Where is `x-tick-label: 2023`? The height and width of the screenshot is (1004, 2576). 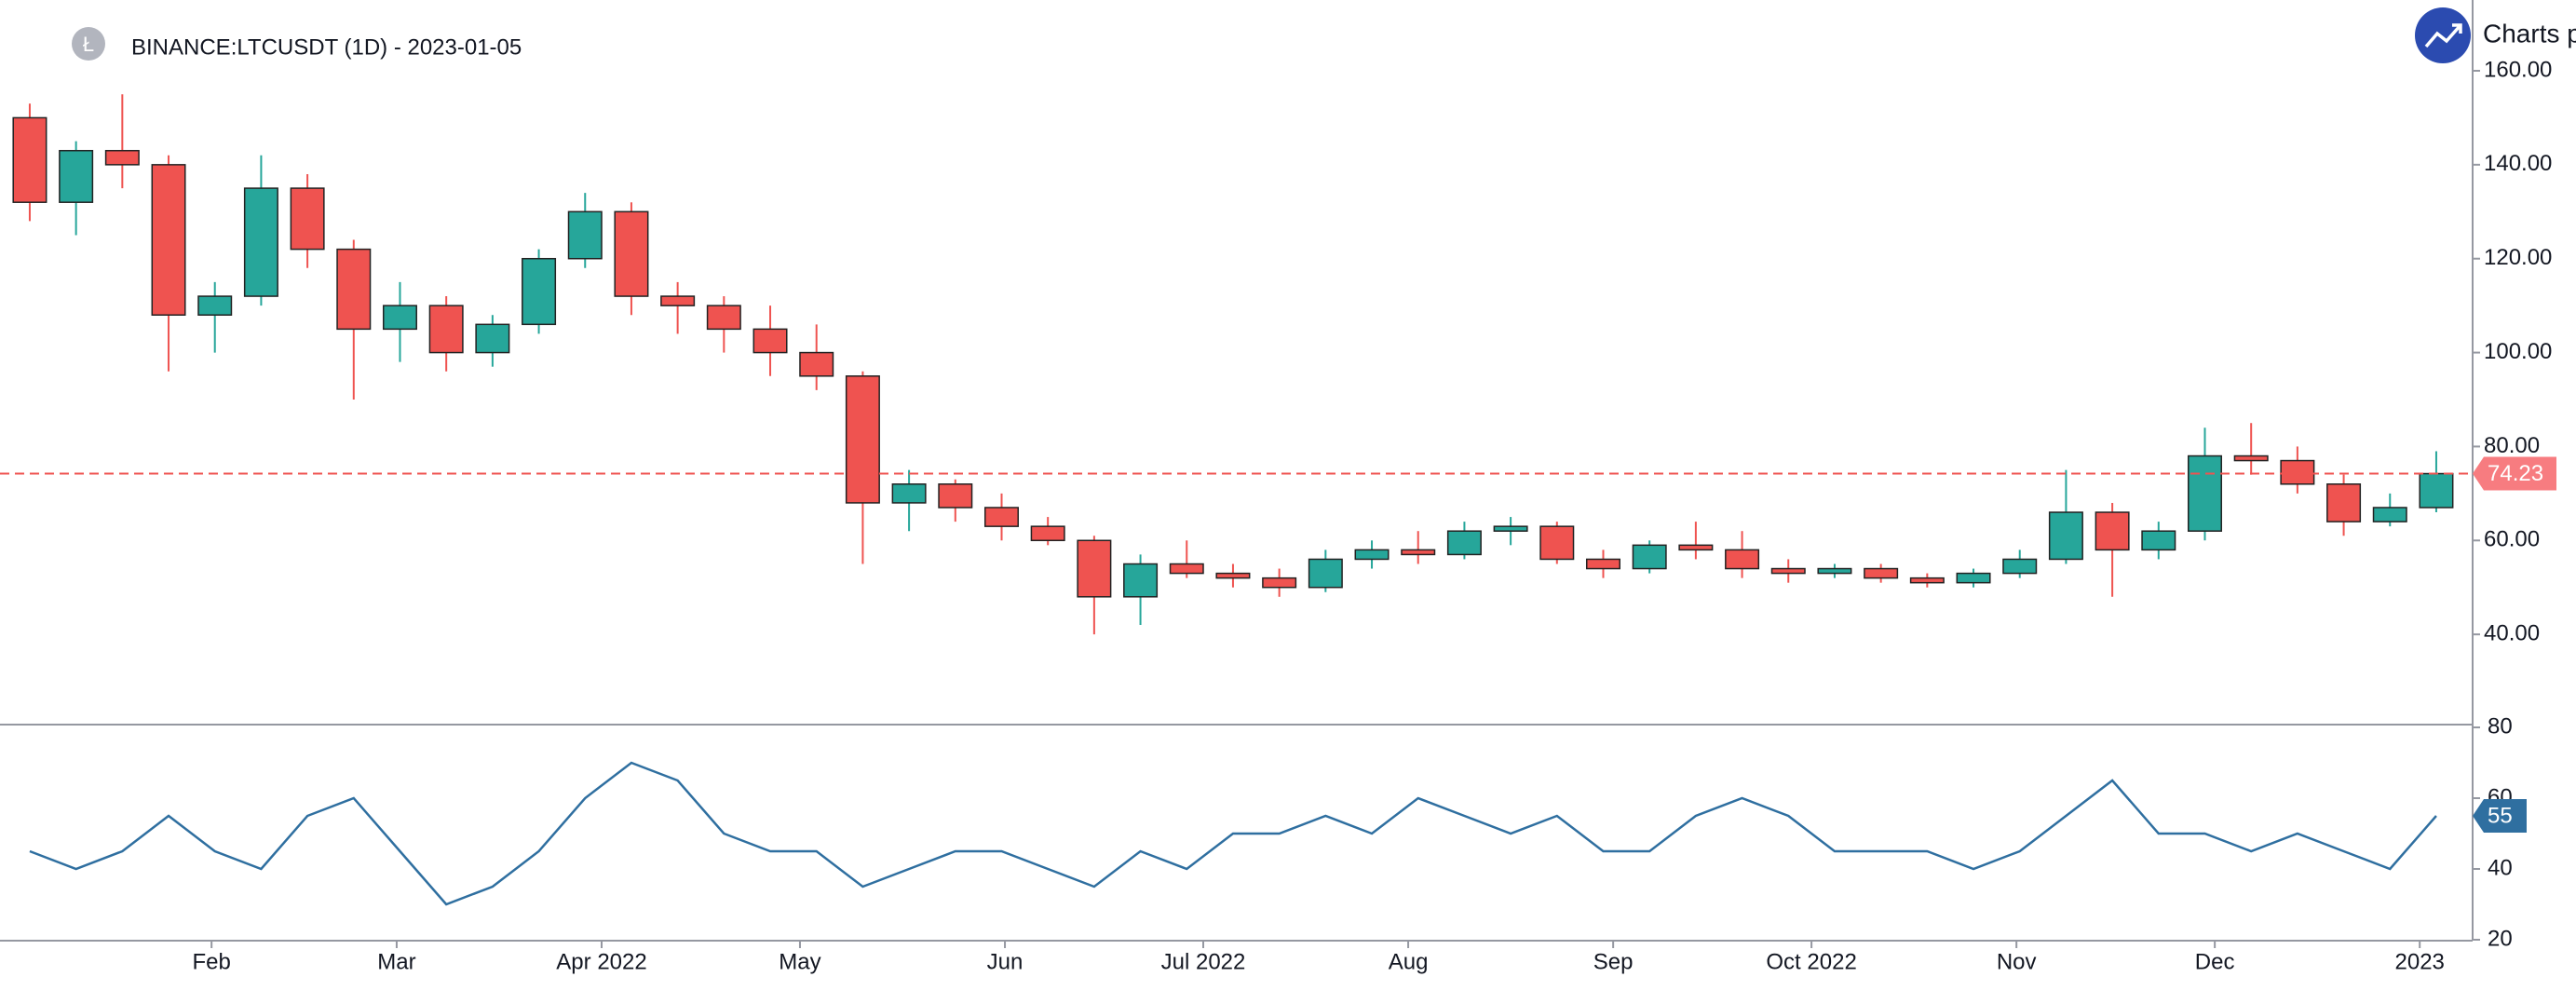 x-tick-label: 2023 is located at coordinates (2420, 961).